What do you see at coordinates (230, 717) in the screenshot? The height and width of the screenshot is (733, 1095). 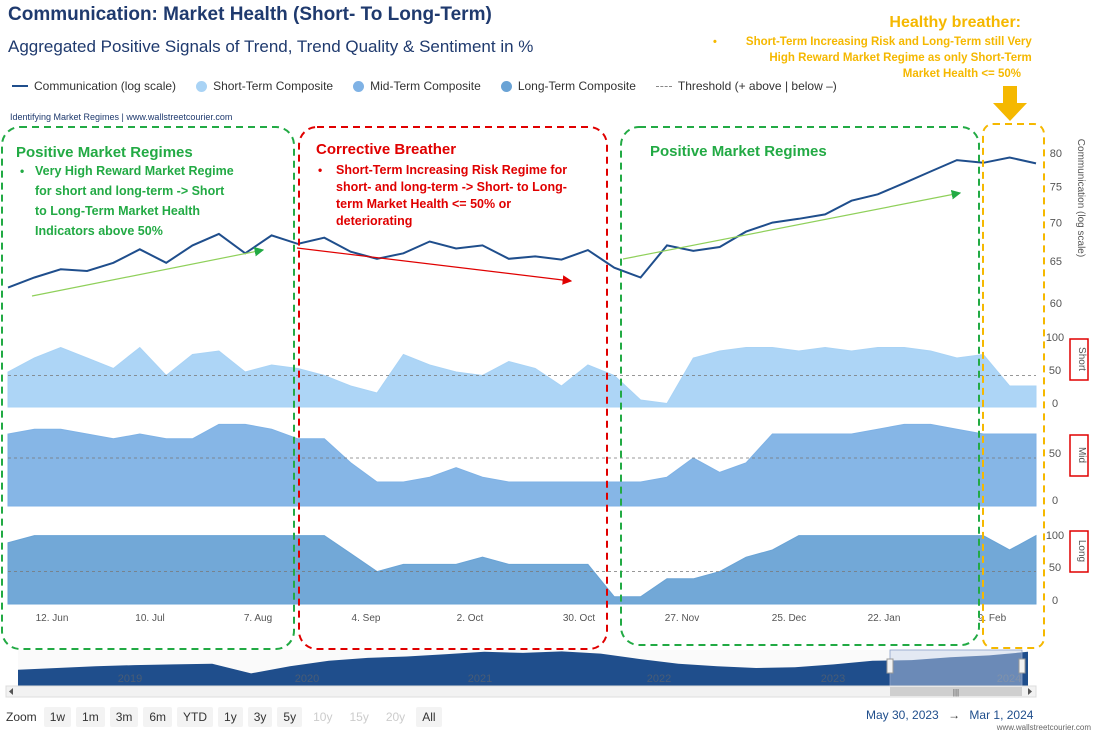 I see `zoom-button-1y: 1y` at bounding box center [230, 717].